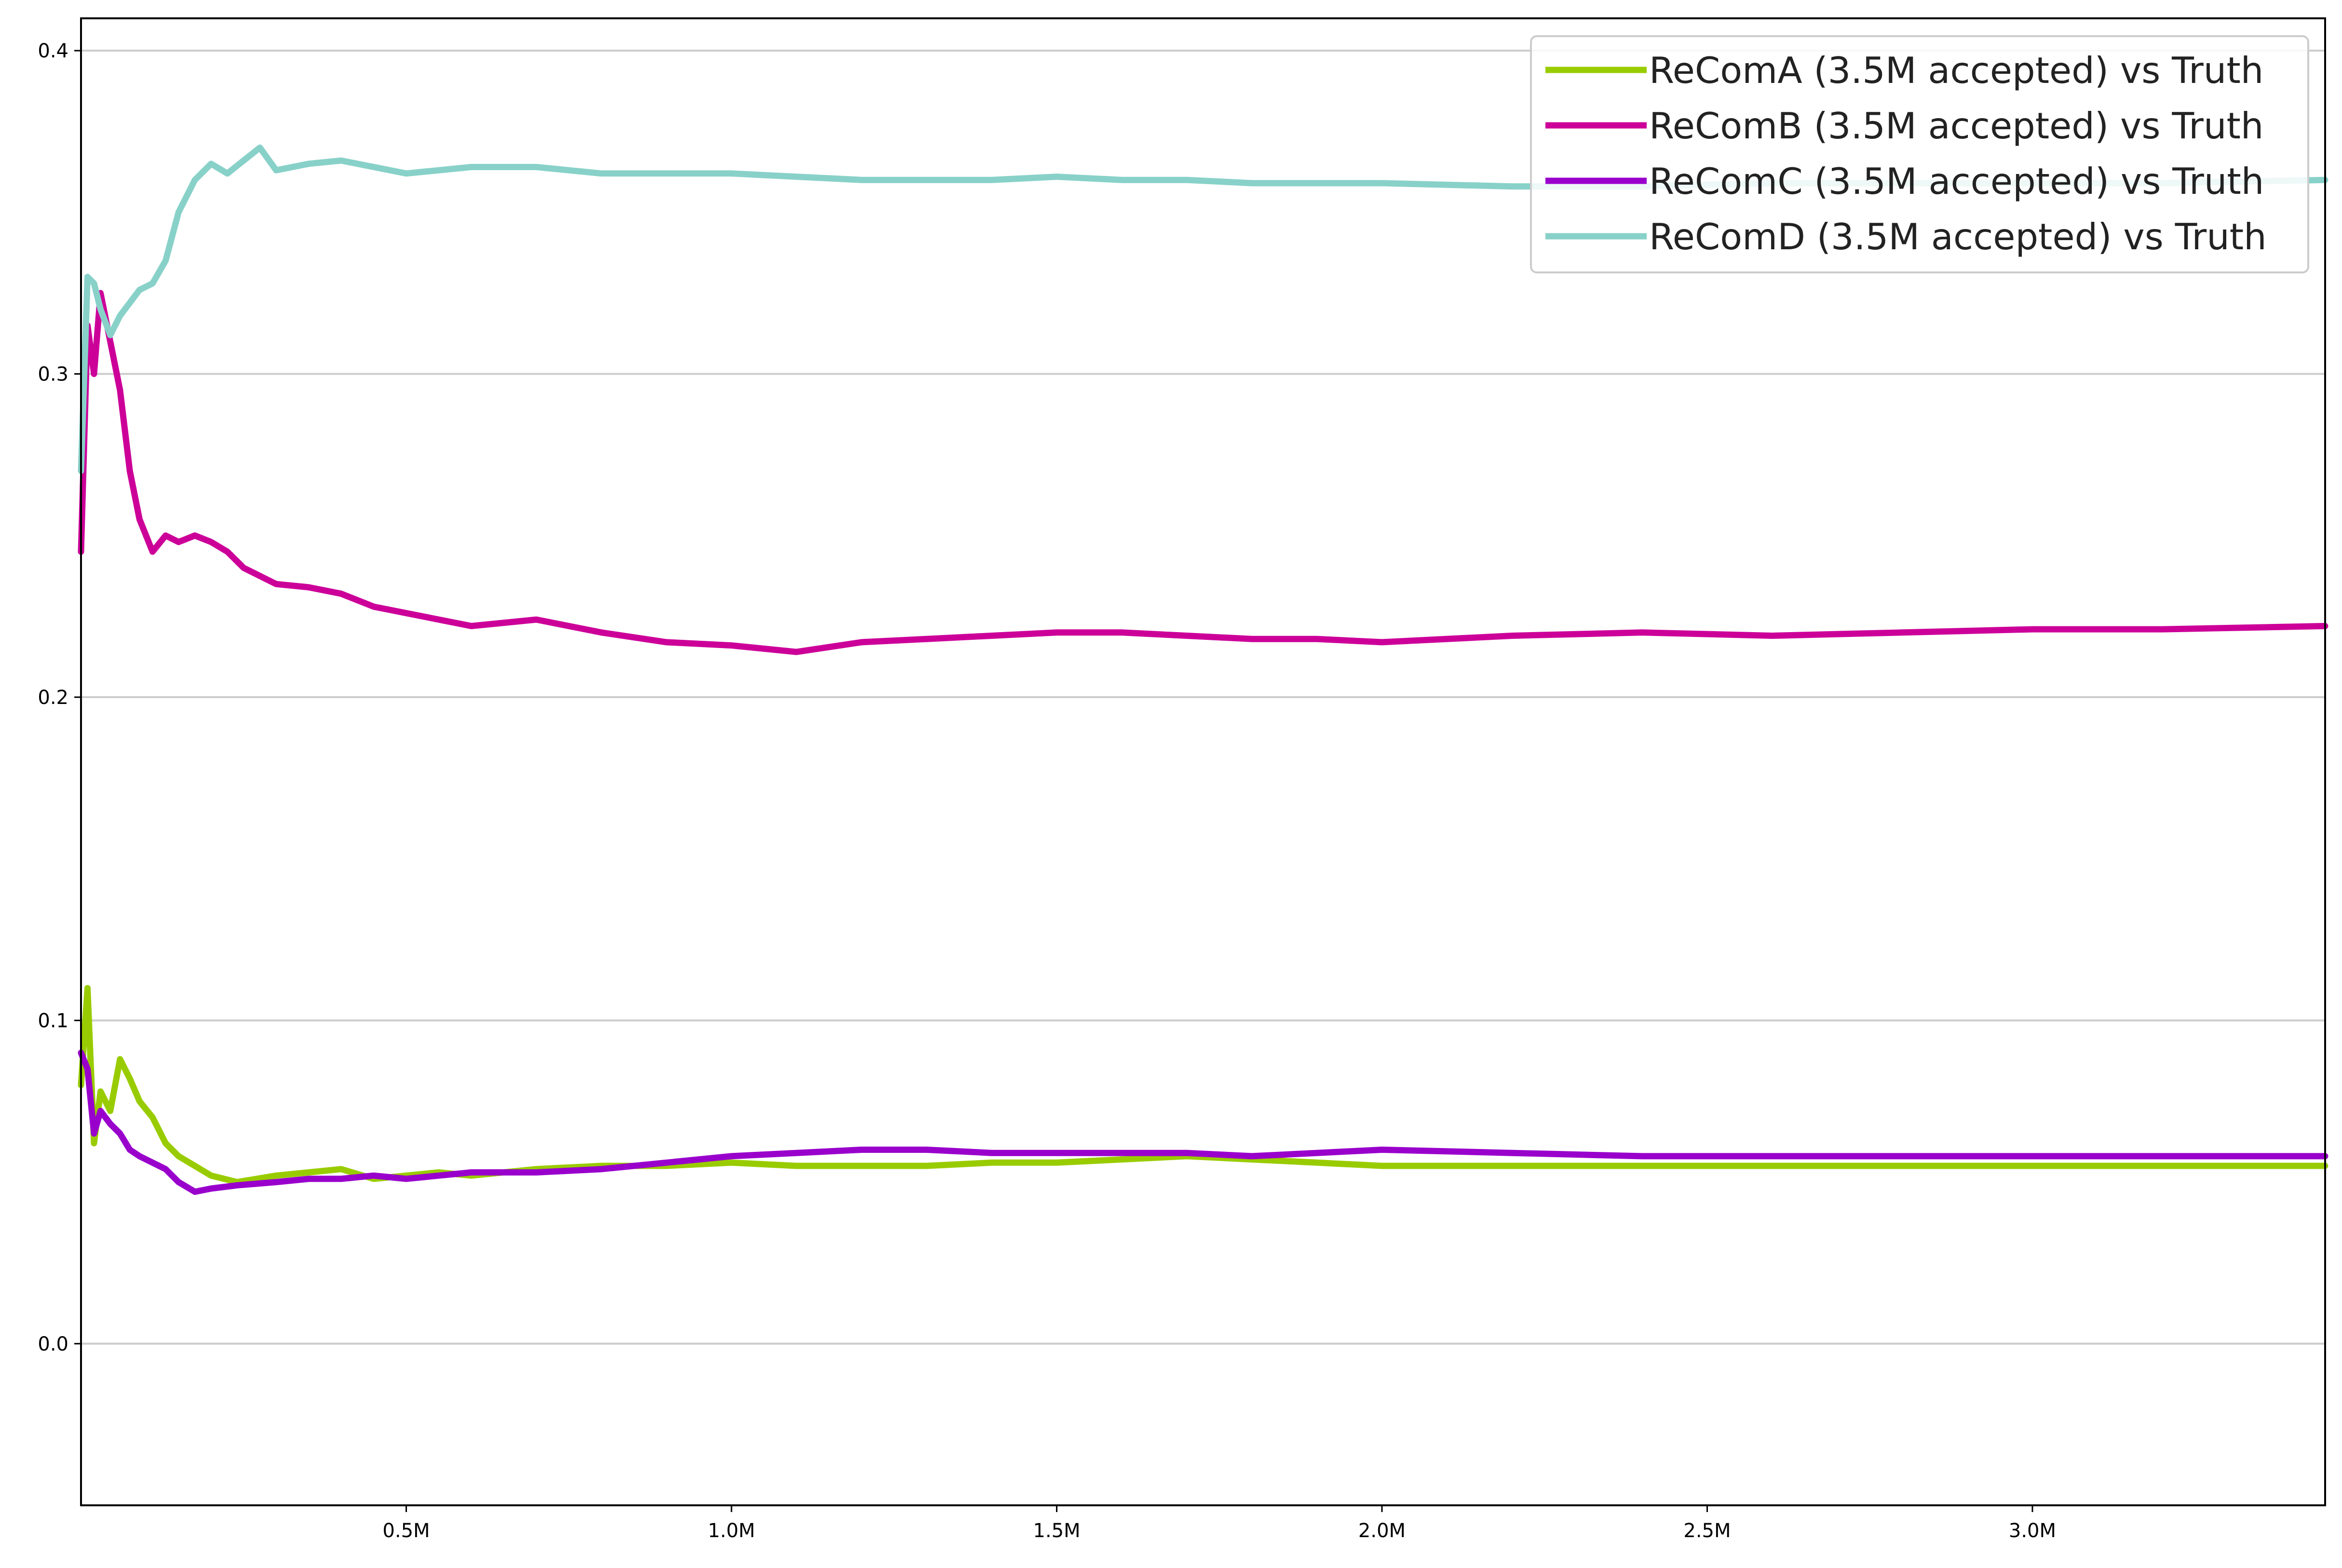 This screenshot has width=2342, height=1568. What do you see at coordinates (406, 1531) in the screenshot?
I see `x-tick-label: 0.5M` at bounding box center [406, 1531].